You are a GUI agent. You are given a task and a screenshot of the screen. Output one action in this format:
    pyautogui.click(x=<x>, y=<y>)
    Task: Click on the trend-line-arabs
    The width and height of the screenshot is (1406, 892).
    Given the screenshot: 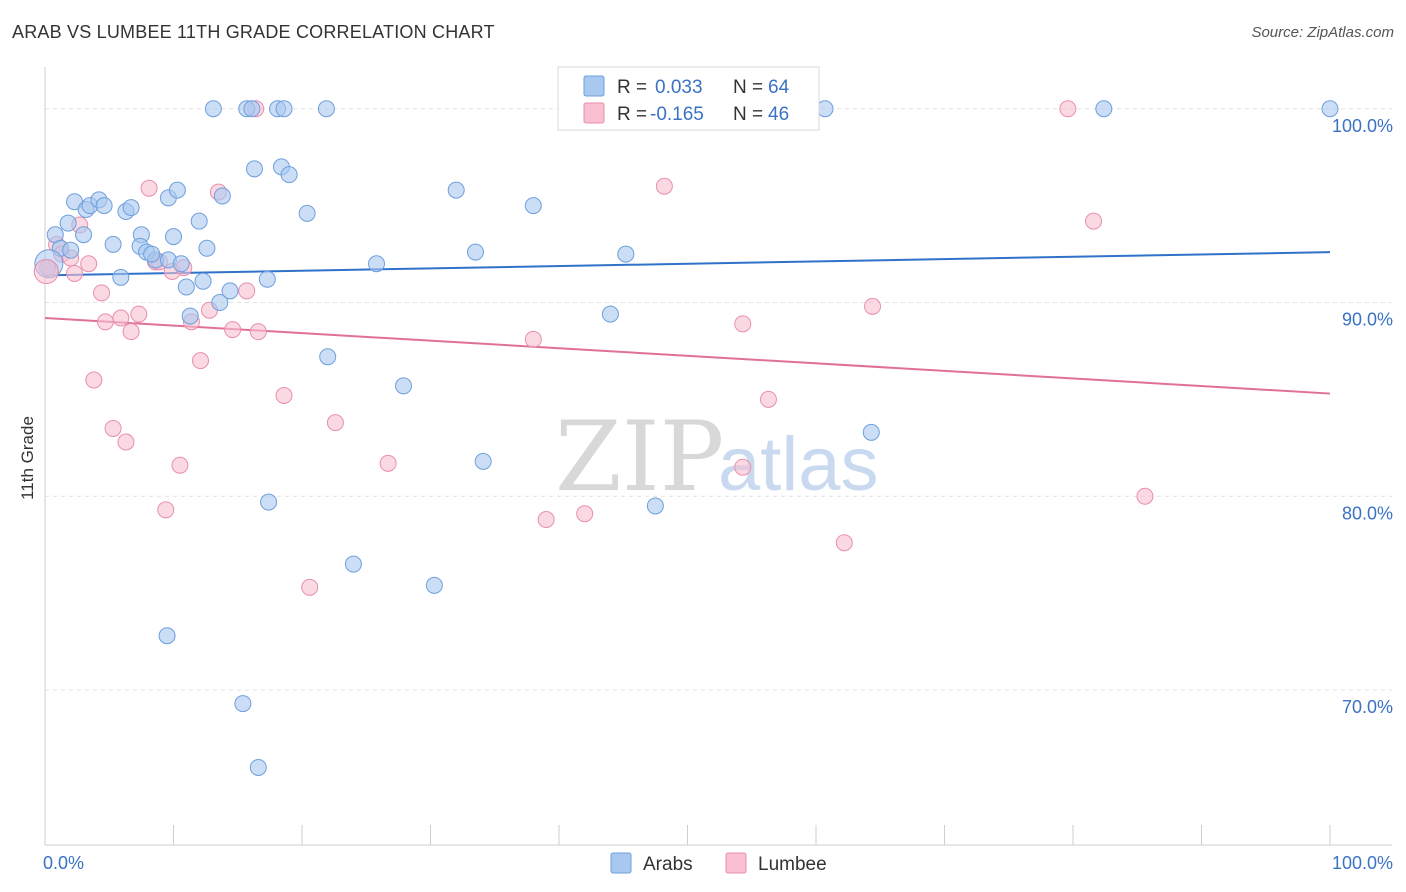 What is the action you would take?
    pyautogui.click(x=687, y=264)
    